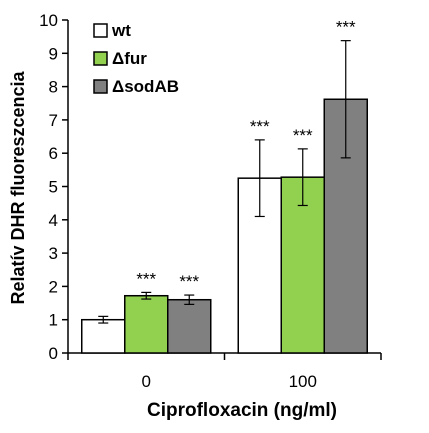 This screenshot has height=433, width=429. I want to click on bar-Δfur-100, so click(302, 265).